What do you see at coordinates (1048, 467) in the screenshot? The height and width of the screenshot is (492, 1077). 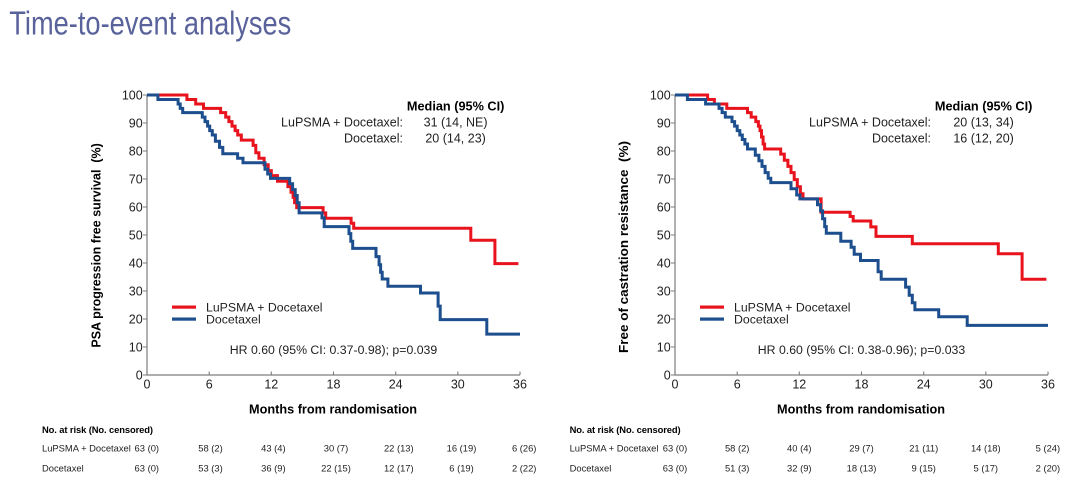 I see `svg-text: 2 (20)` at bounding box center [1048, 467].